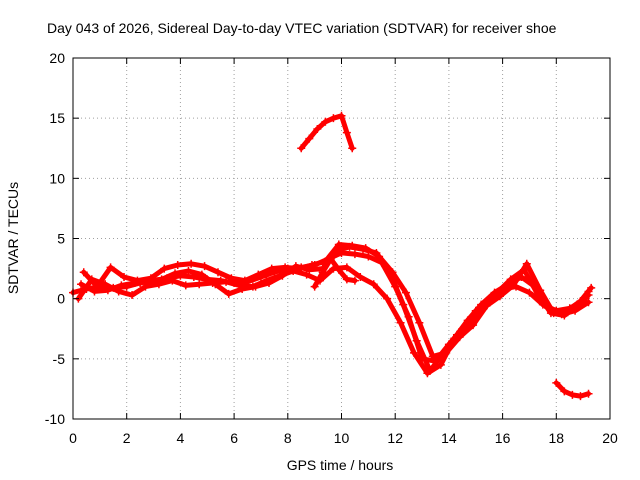 The height and width of the screenshot is (480, 640). What do you see at coordinates (181, 438) in the screenshot?
I see `x-tick-label: 4` at bounding box center [181, 438].